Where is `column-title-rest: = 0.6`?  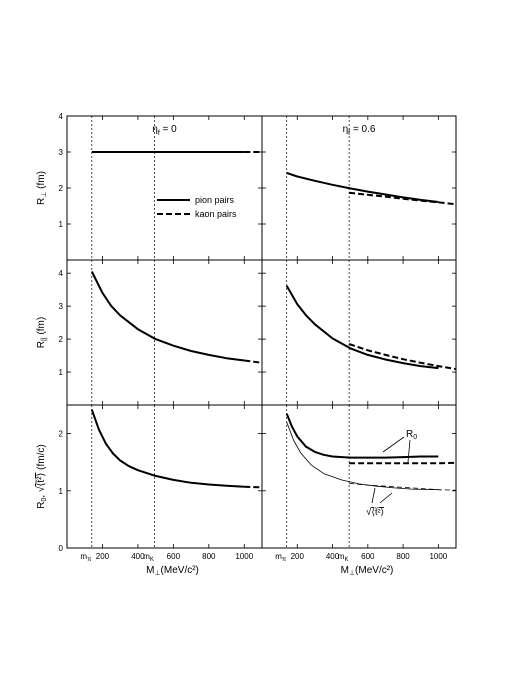 column-title-rest: = 0.6 is located at coordinates (363, 129).